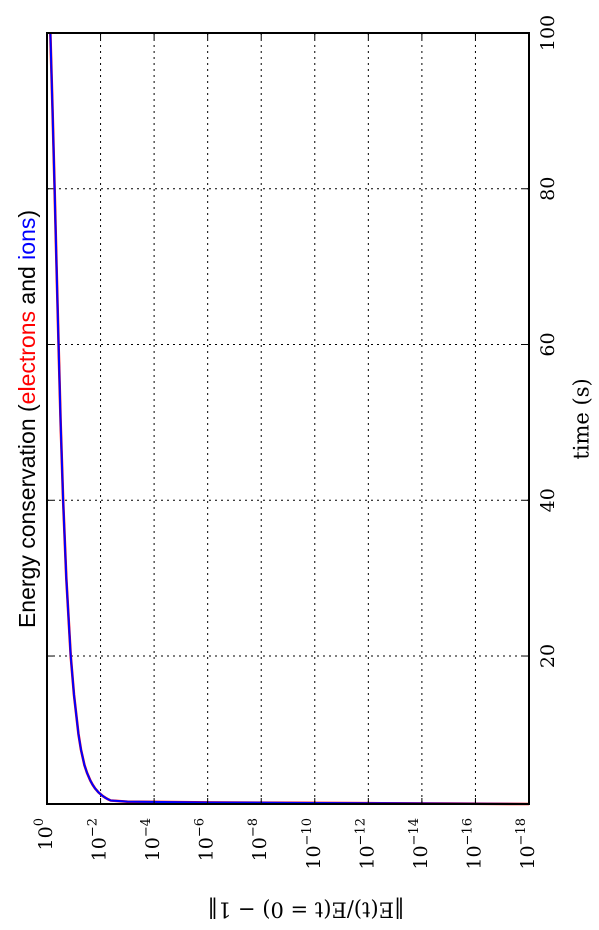  Describe the element at coordinates (312, 844) in the screenshot. I see `energy-tick-label: 10−10` at that location.